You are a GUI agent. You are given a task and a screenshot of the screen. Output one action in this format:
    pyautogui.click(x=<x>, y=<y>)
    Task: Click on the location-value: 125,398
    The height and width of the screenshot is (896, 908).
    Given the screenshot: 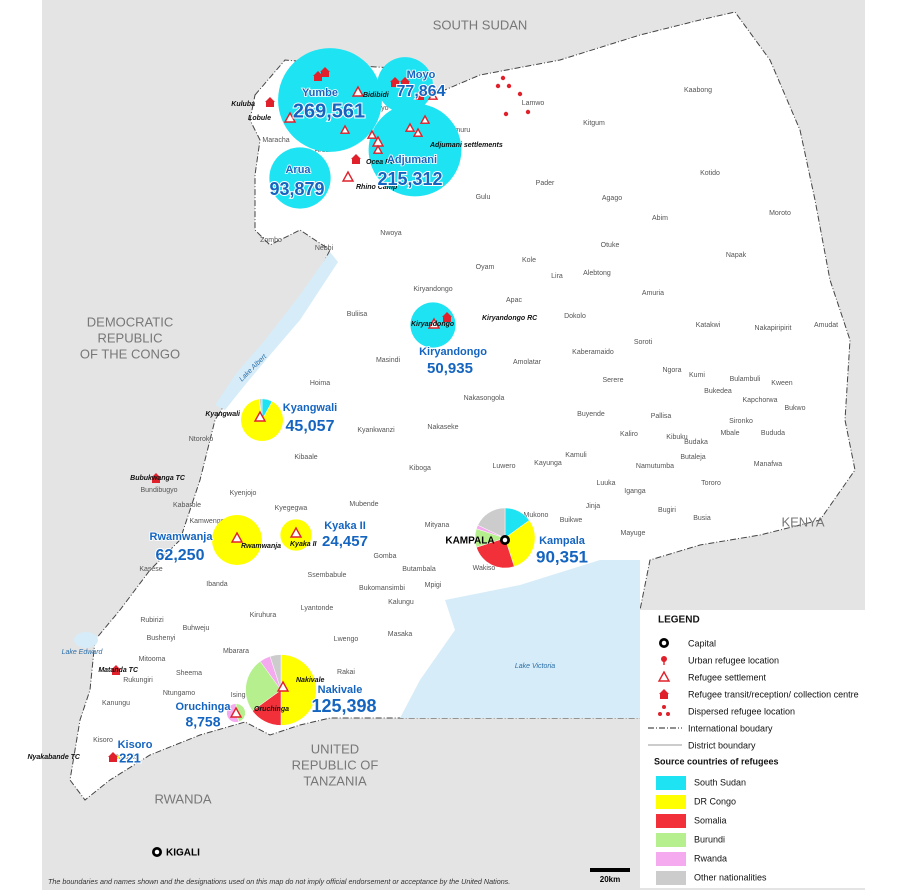 What is the action you would take?
    pyautogui.click(x=343, y=706)
    